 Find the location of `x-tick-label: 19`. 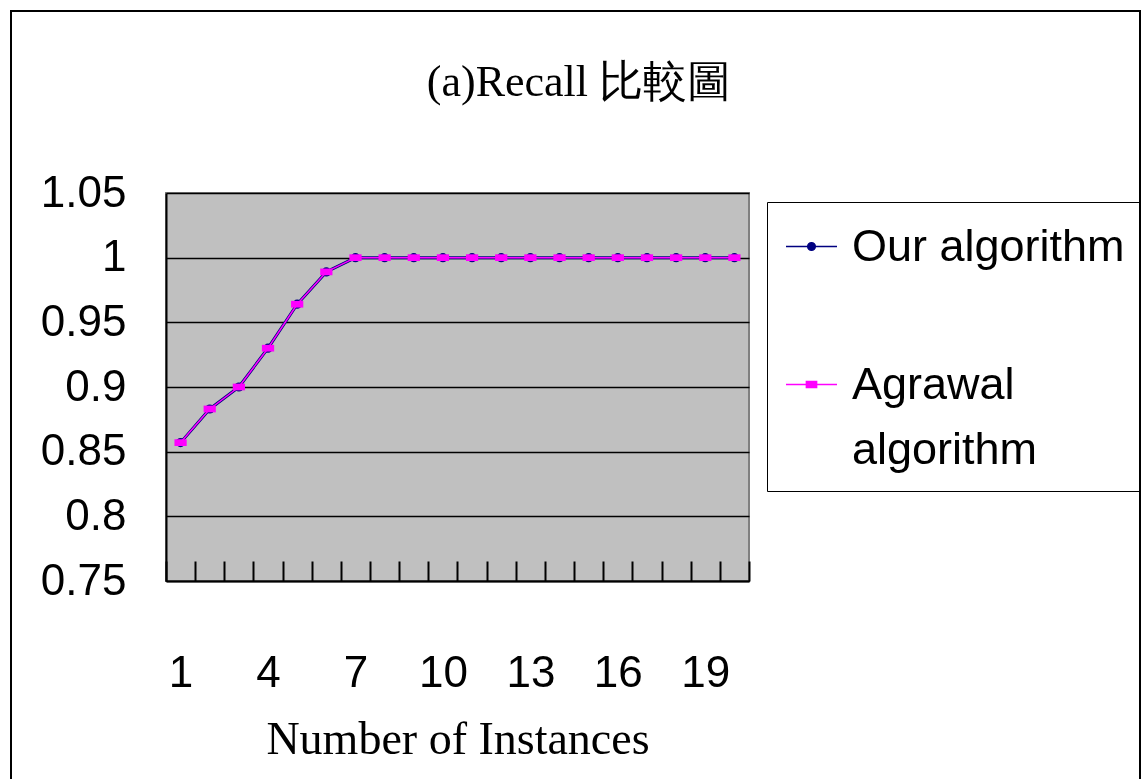

x-tick-label: 19 is located at coordinates (706, 671).